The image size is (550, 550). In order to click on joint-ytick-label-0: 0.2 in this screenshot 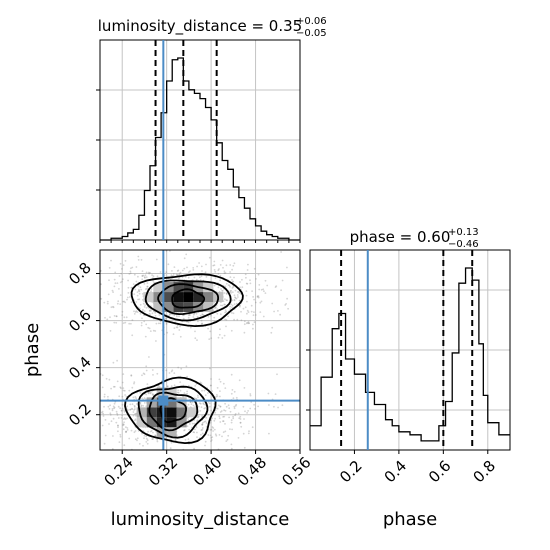, I will do `click(80, 415)`.